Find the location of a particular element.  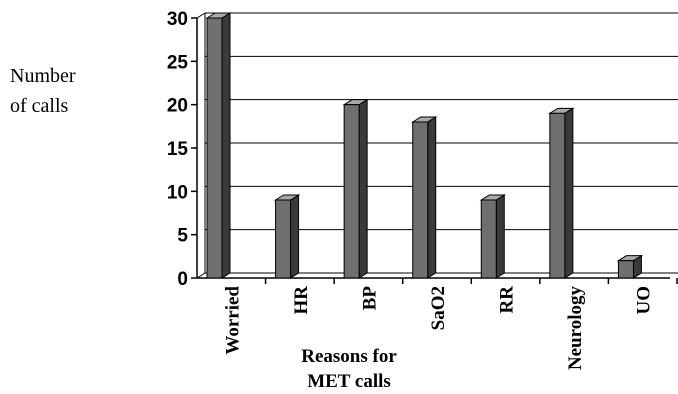

y-tick-label-30: 30 is located at coordinates (177, 19).